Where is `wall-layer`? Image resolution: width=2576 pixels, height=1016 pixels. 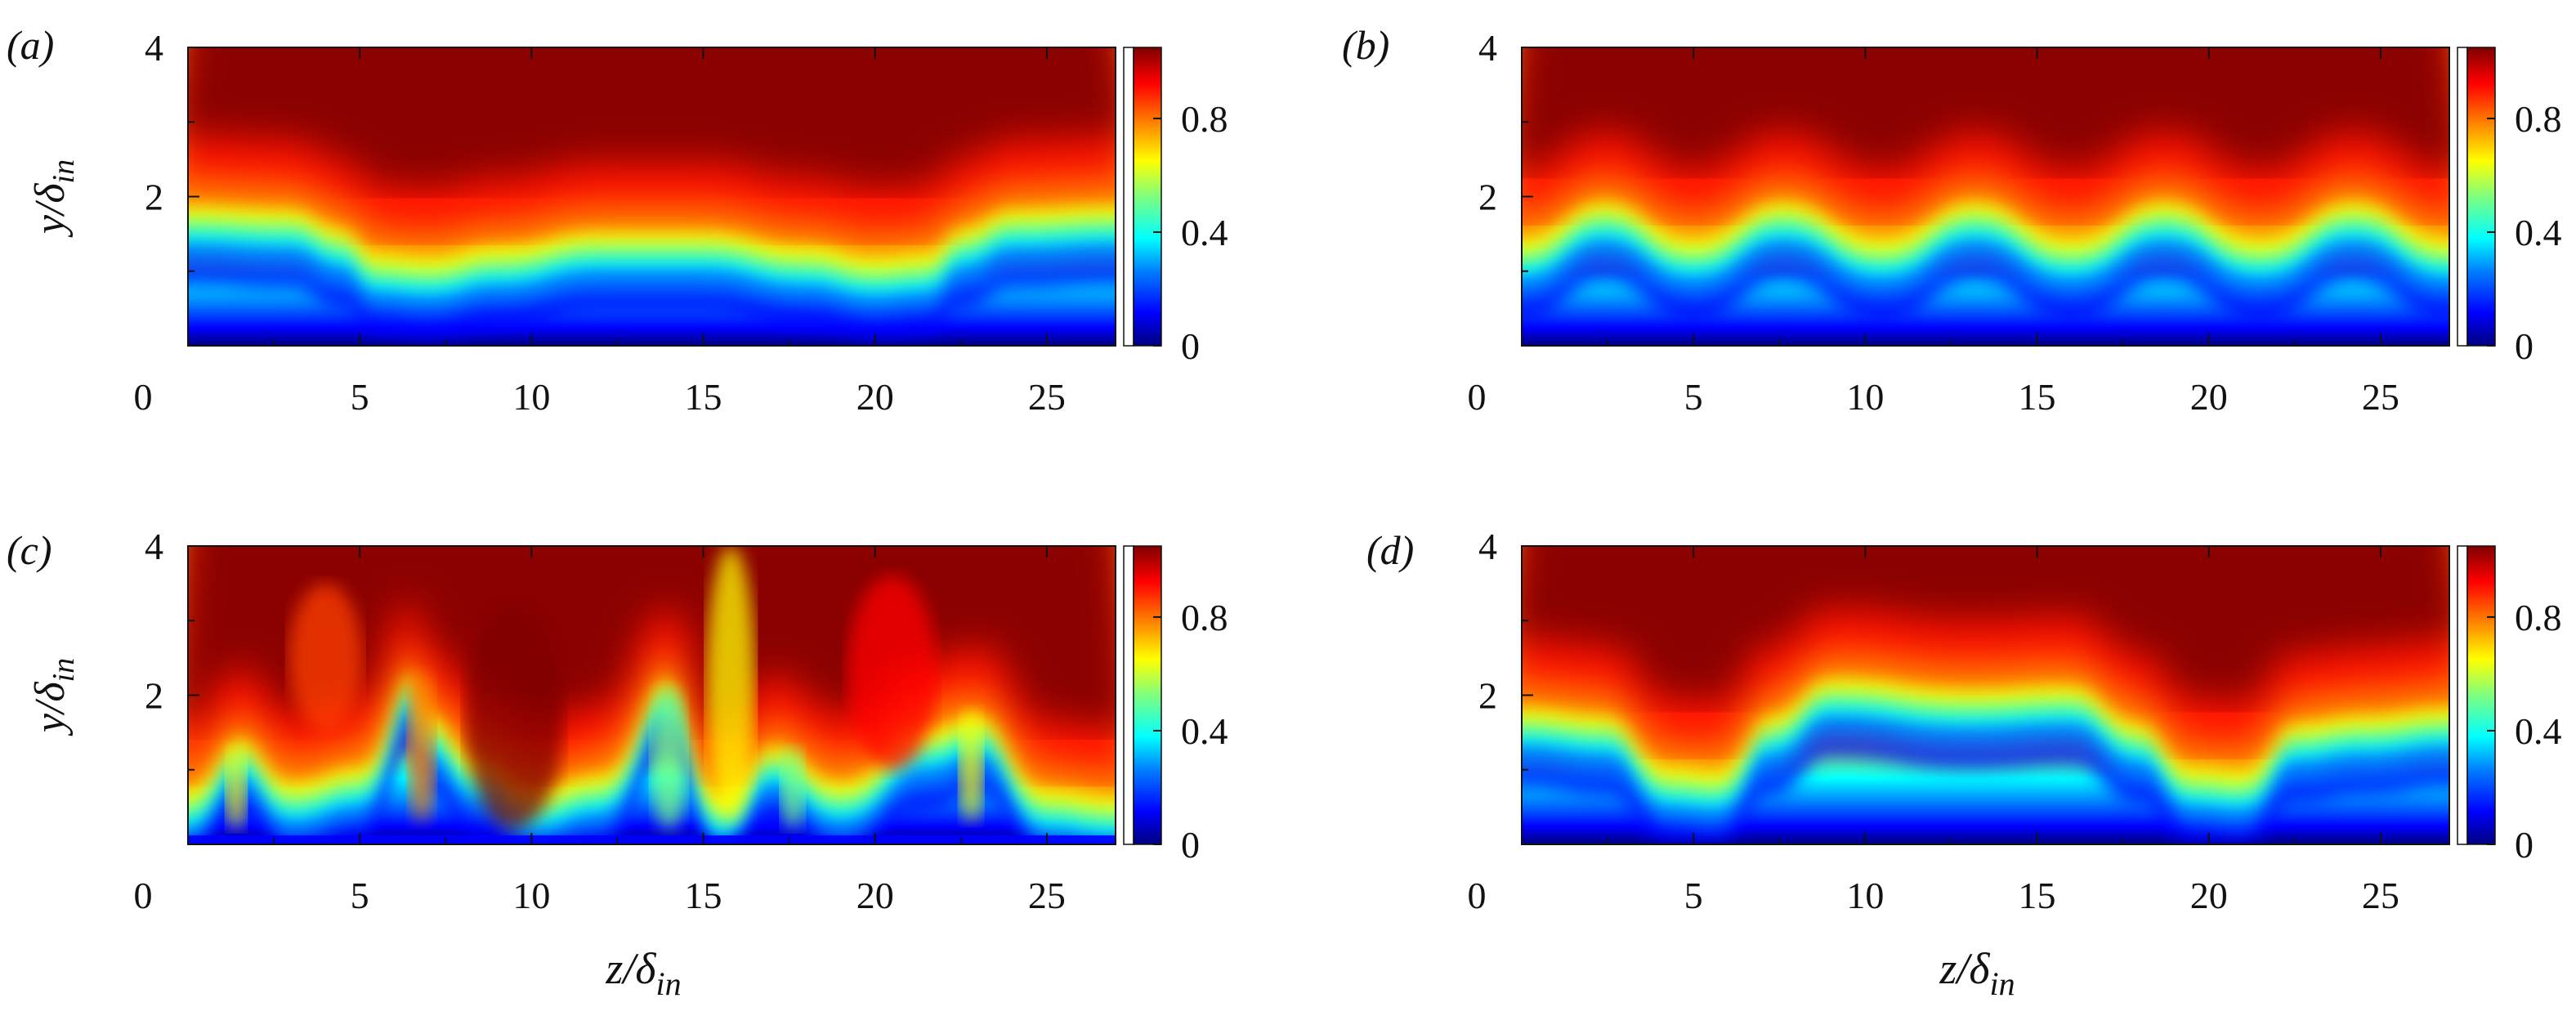
wall-layer is located at coordinates (652, 840).